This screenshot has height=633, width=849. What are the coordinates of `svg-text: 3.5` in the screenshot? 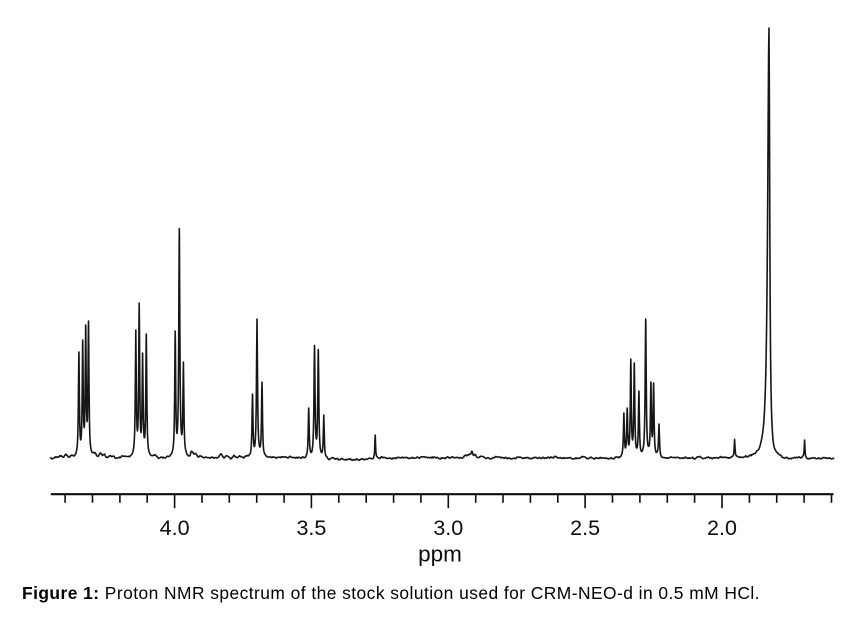 It's located at (311, 528).